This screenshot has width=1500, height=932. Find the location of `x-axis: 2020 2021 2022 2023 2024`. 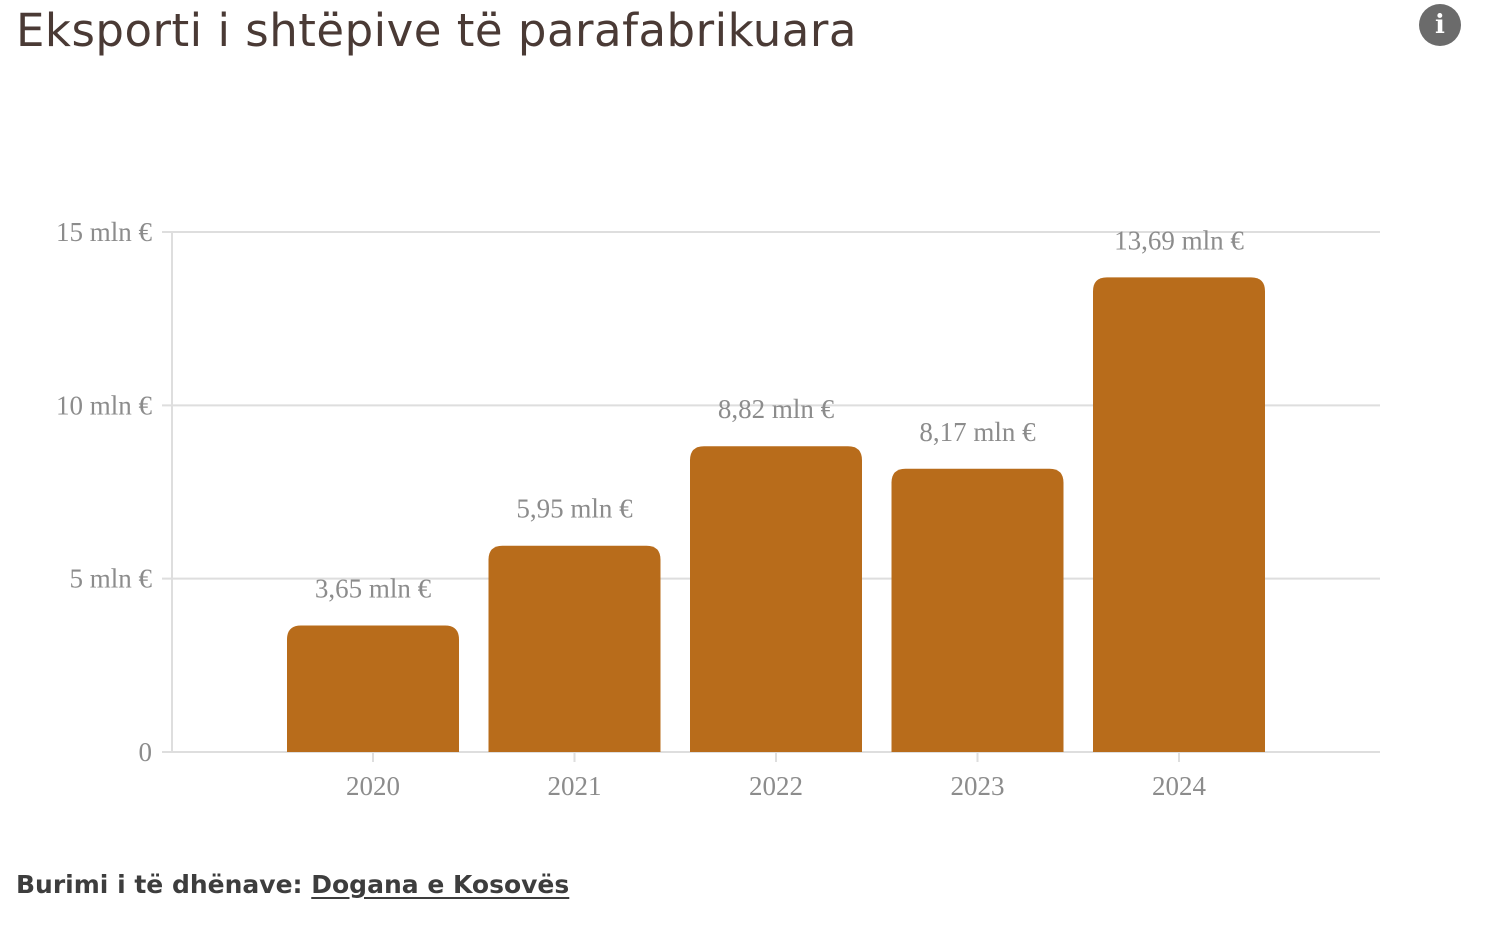

x-axis: 2020 2021 2022 2023 2024 is located at coordinates (776, 776).